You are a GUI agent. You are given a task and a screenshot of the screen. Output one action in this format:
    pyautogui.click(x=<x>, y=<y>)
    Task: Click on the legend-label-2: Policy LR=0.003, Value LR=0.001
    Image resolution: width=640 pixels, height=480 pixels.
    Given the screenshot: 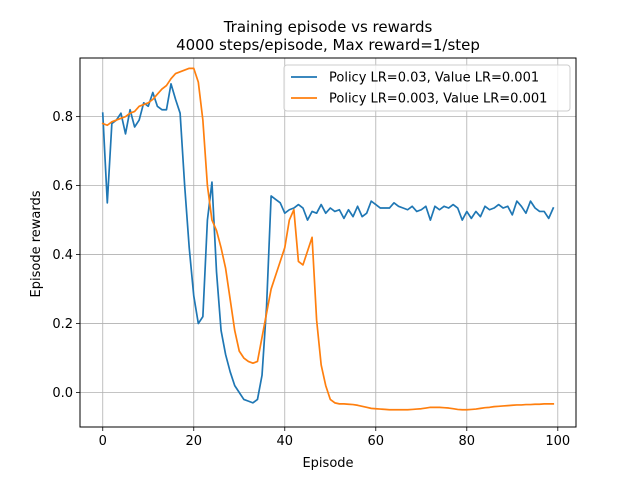 What is the action you would take?
    pyautogui.click(x=438, y=99)
    